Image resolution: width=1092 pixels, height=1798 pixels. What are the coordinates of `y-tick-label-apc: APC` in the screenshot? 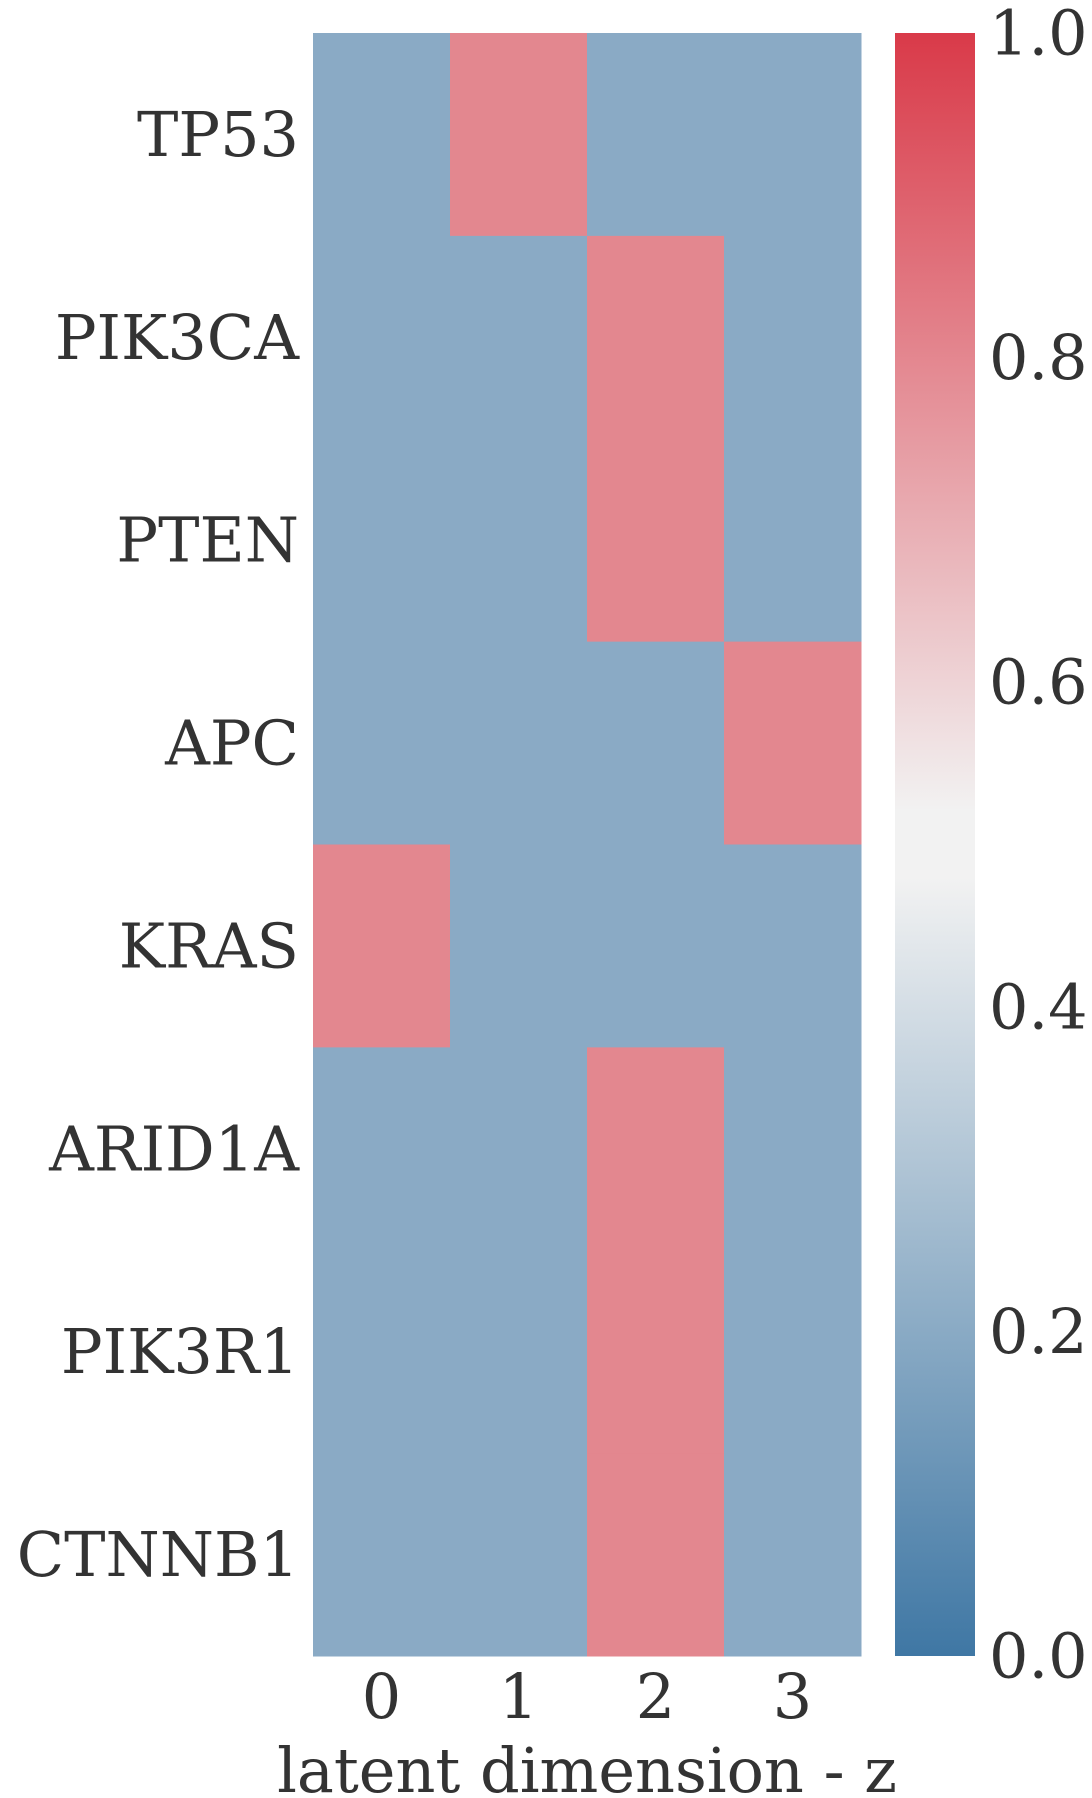 It's located at (231, 743).